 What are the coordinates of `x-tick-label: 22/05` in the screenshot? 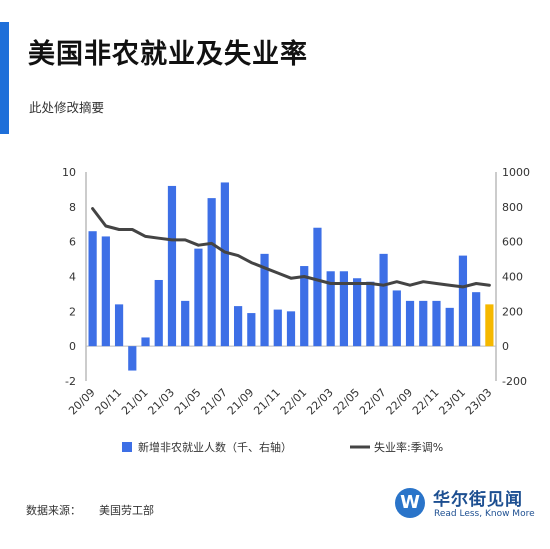 It's located at (347, 402).